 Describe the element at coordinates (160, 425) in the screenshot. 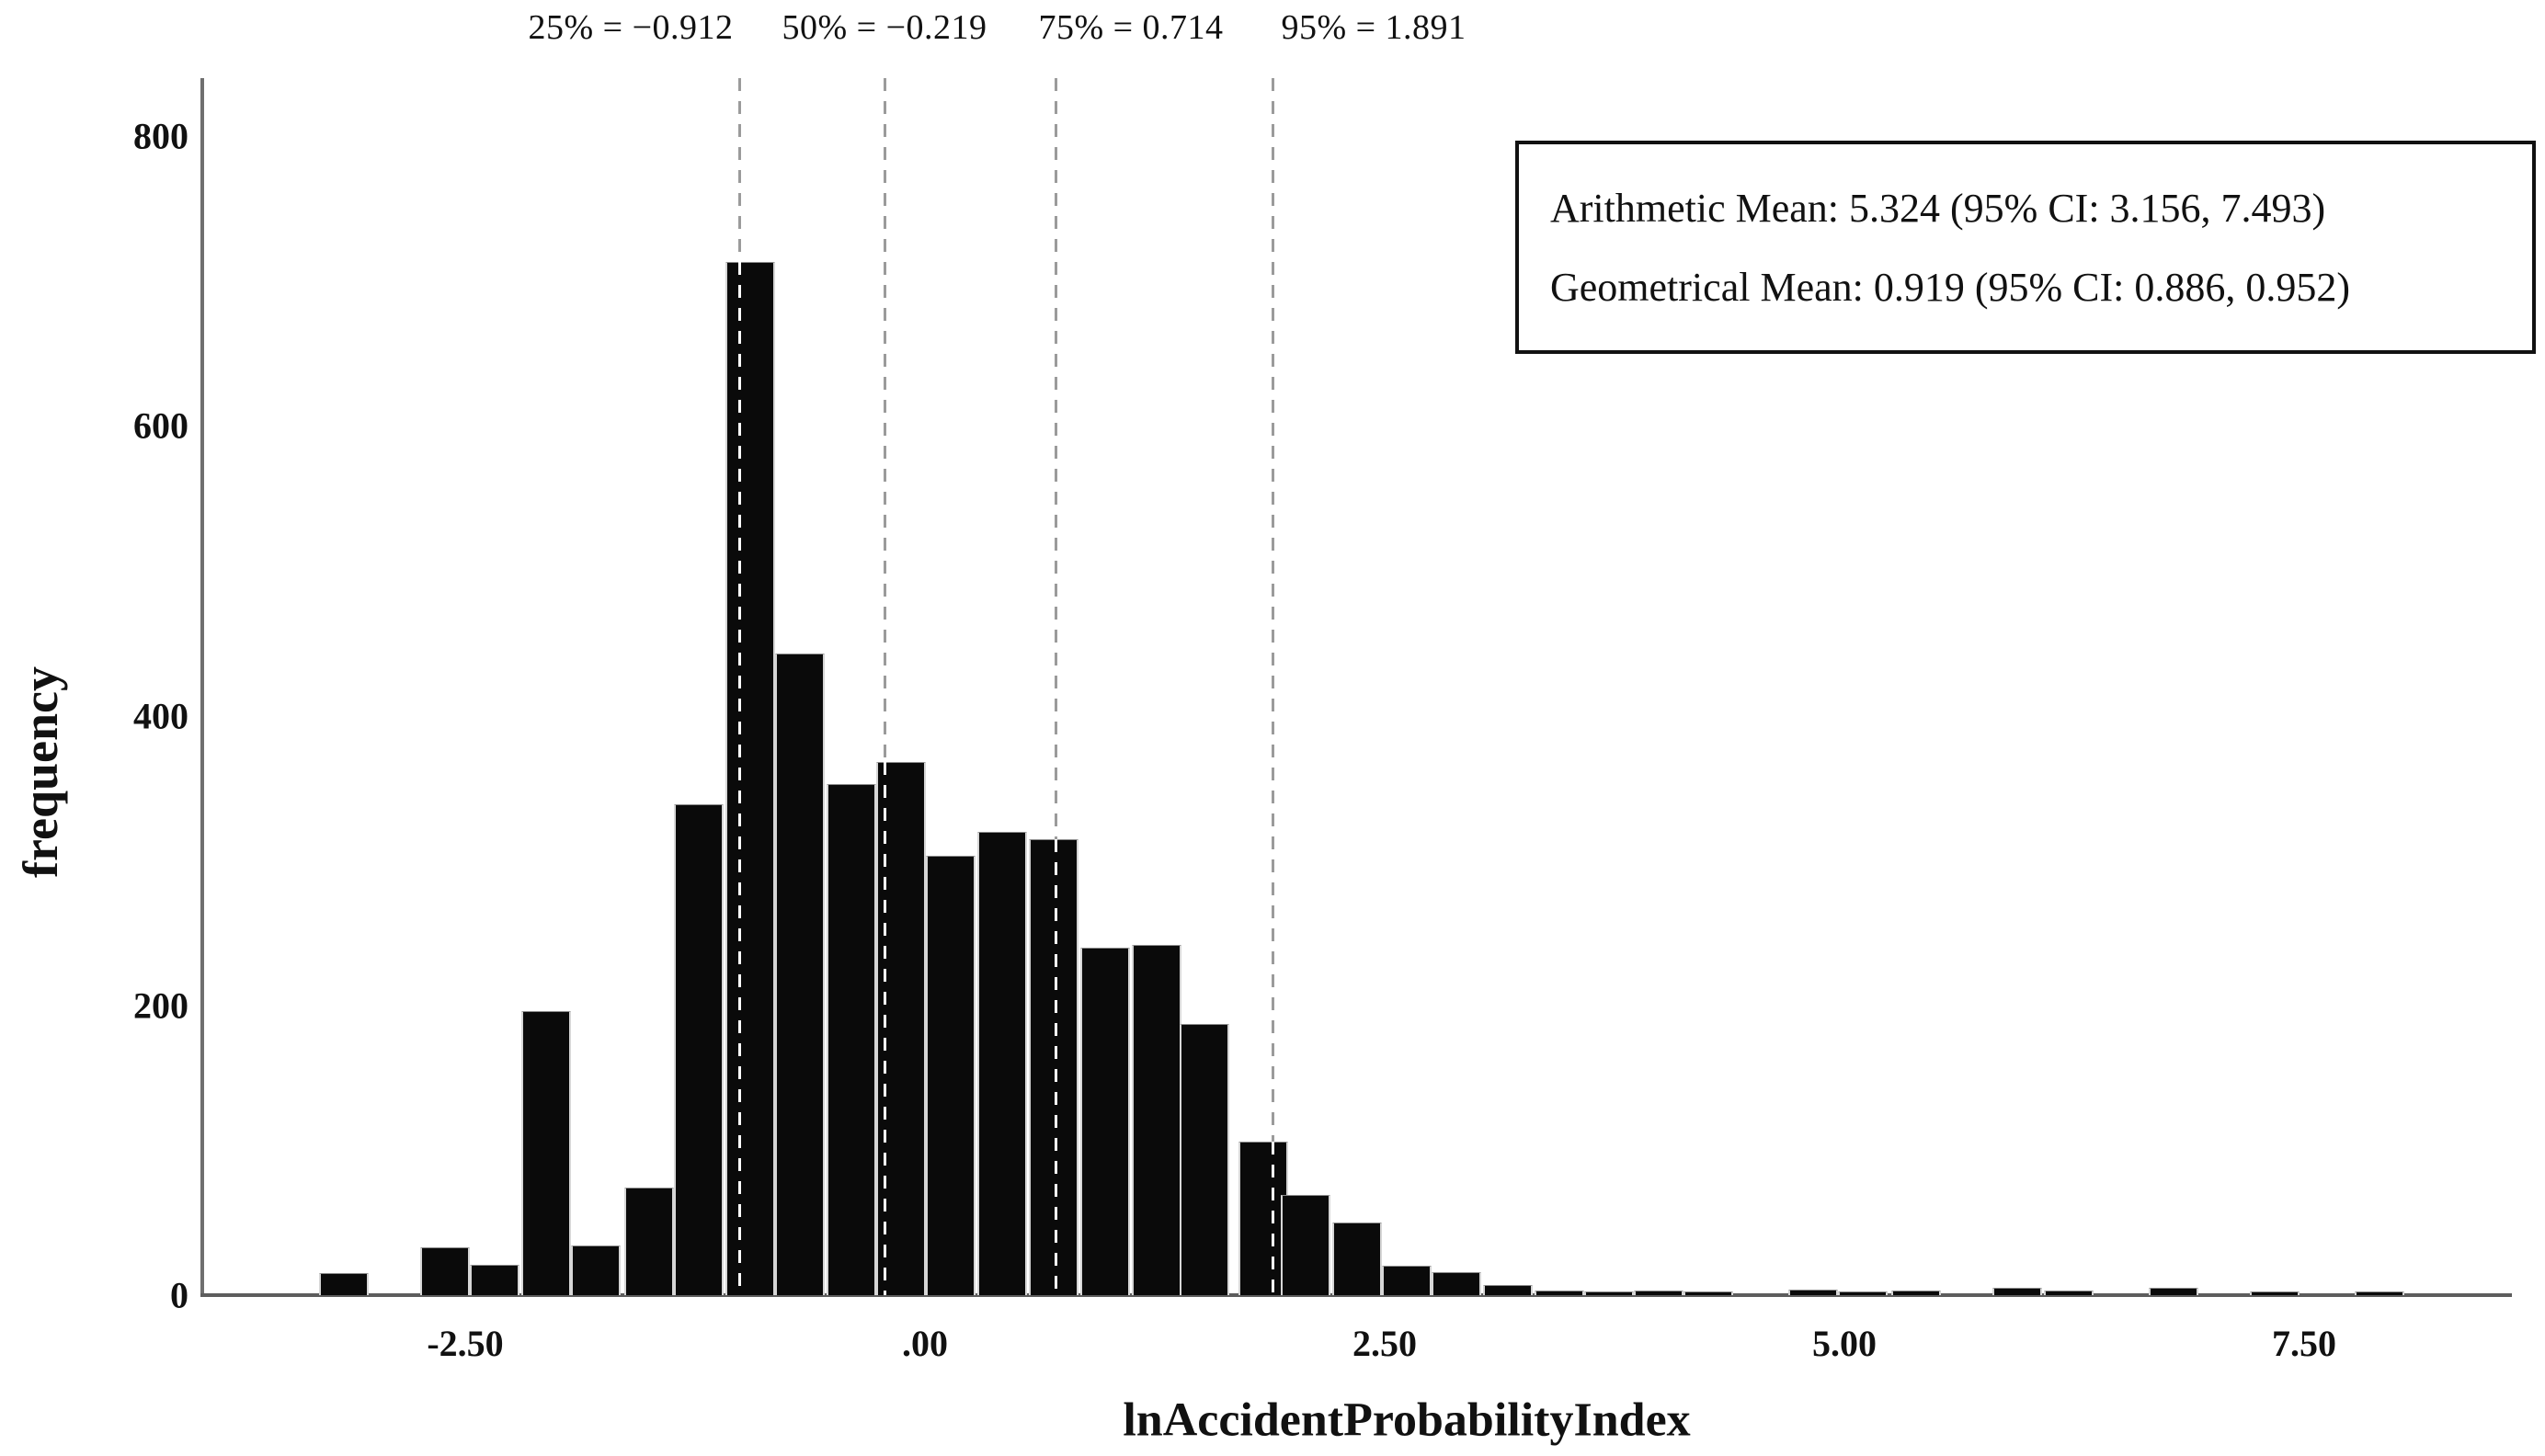

I see `y-axis-tick-label: 600` at that location.